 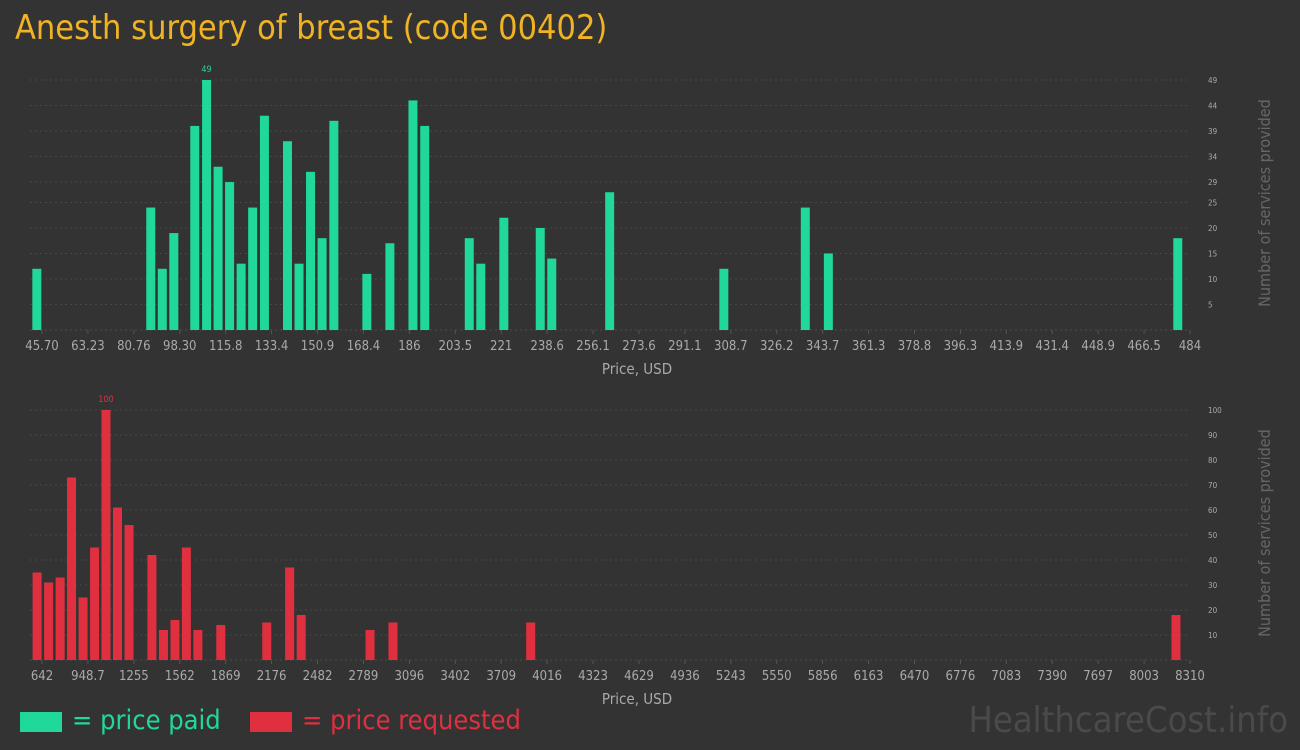 What do you see at coordinates (409, 346) in the screenshot?
I see `x-tick-label: 186` at bounding box center [409, 346].